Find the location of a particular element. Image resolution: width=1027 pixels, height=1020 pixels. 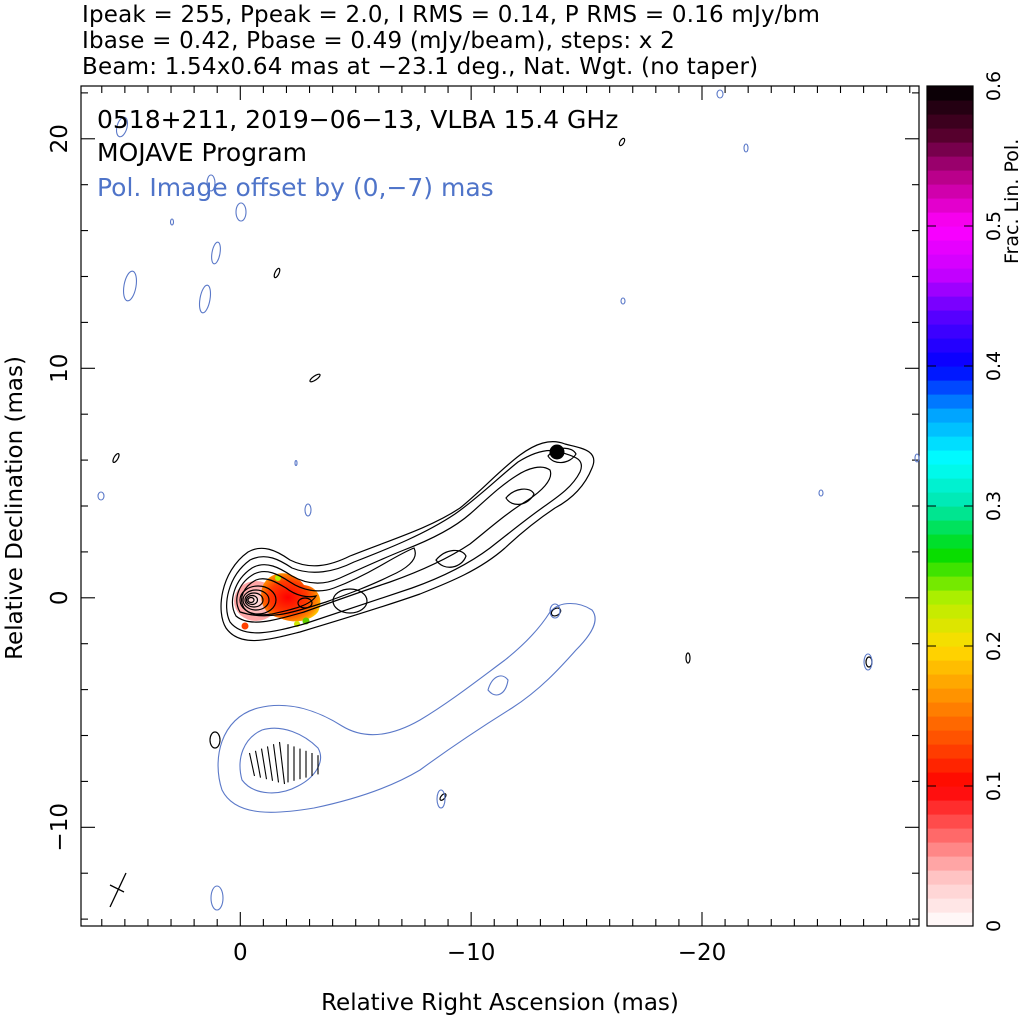

source-label: 0518+211, 2019−06−13, VLBA 15.4 GHz is located at coordinates (357, 119).